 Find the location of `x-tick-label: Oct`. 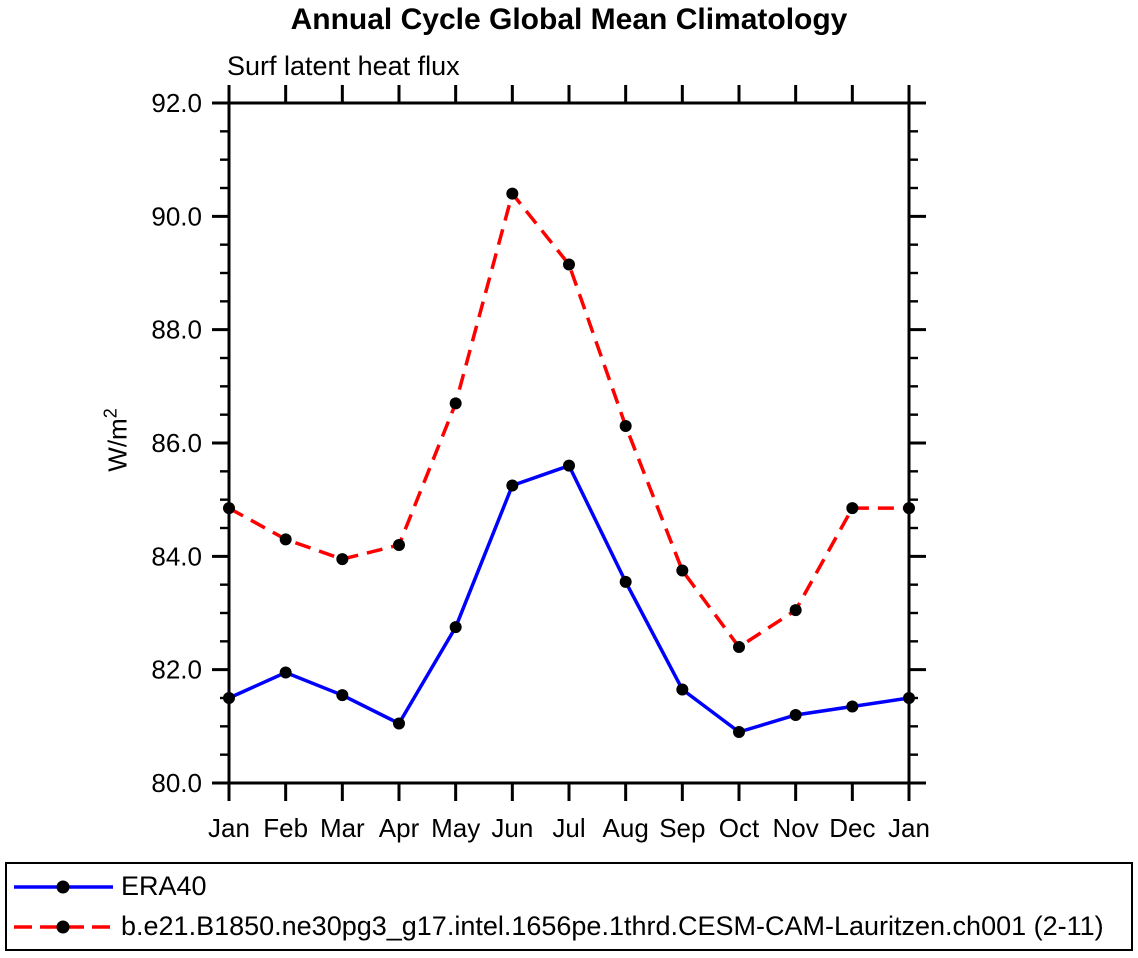

x-tick-label: Oct is located at coordinates (739, 828).